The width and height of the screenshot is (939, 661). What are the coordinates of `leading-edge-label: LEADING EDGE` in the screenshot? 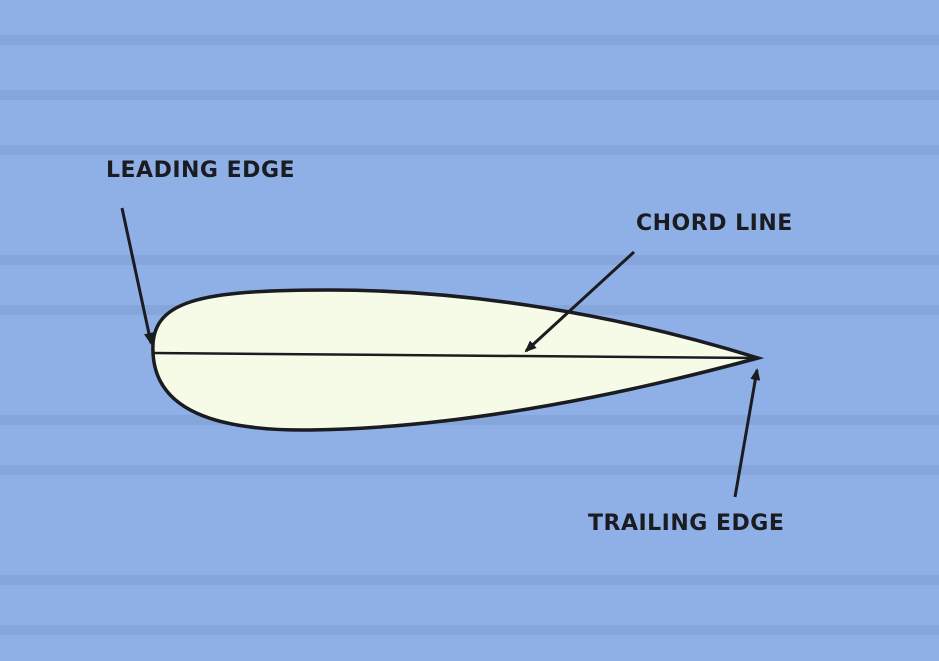 It's located at (200, 170).